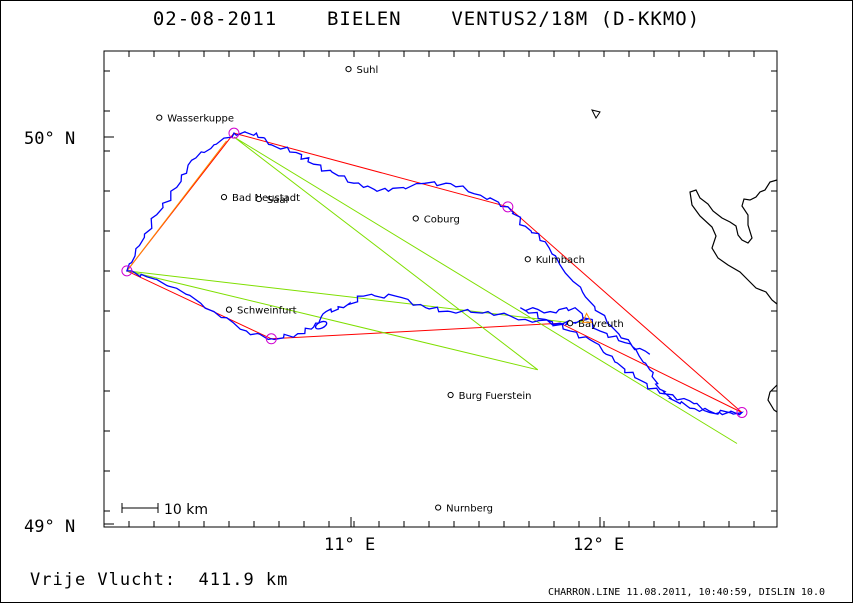  What do you see at coordinates (49, 139) in the screenshot?
I see `lat-label: 50° N` at bounding box center [49, 139].